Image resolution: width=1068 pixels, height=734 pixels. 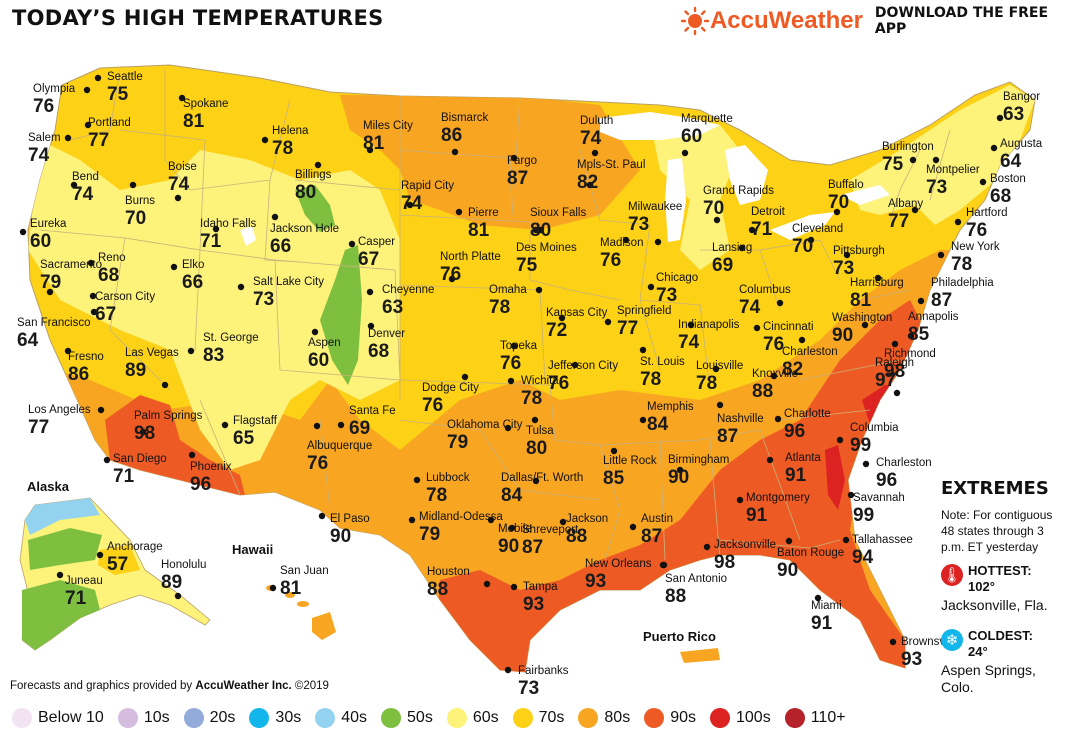 What do you see at coordinates (540, 381) in the screenshot?
I see `city-name: Wichita` at bounding box center [540, 381].